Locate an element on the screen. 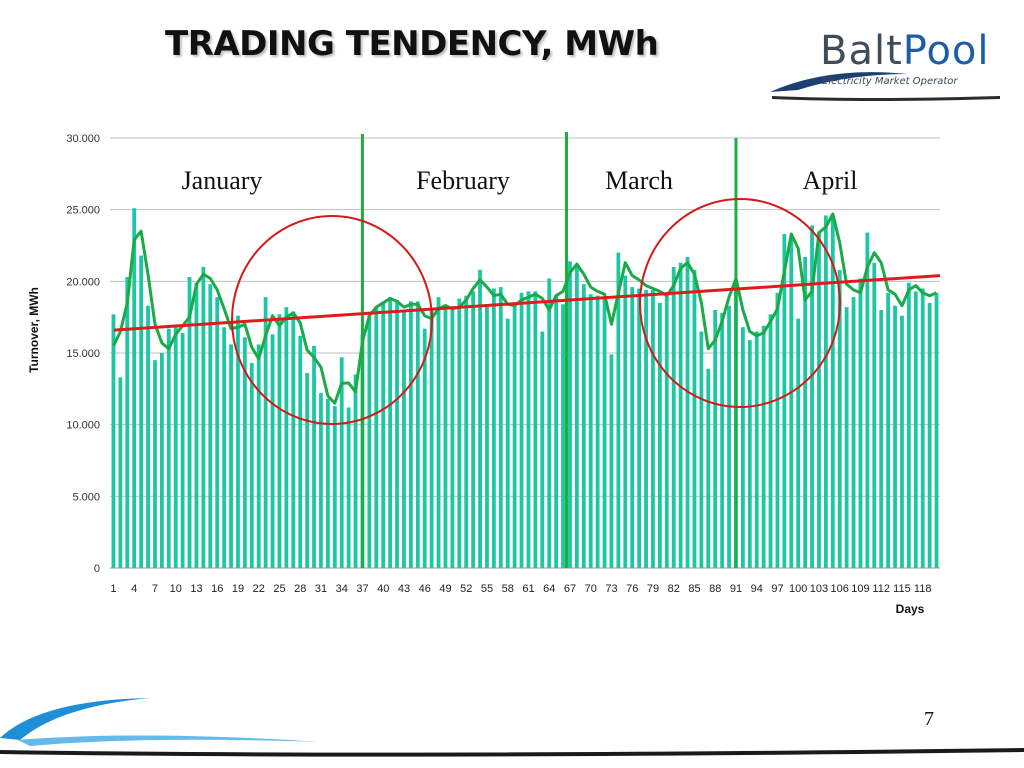 This screenshot has width=1024, height=768. x-tick-label: 91 is located at coordinates (736, 589).